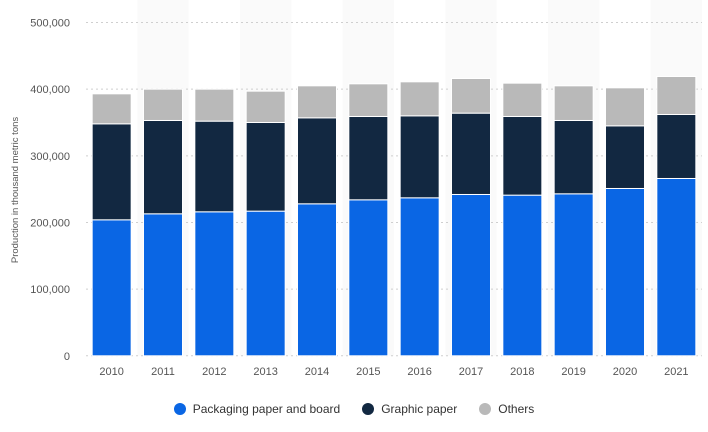 Image resolution: width=708 pixels, height=432 pixels. What do you see at coordinates (419, 157) in the screenshot?
I see `bar-graphic-paper-2016` at bounding box center [419, 157].